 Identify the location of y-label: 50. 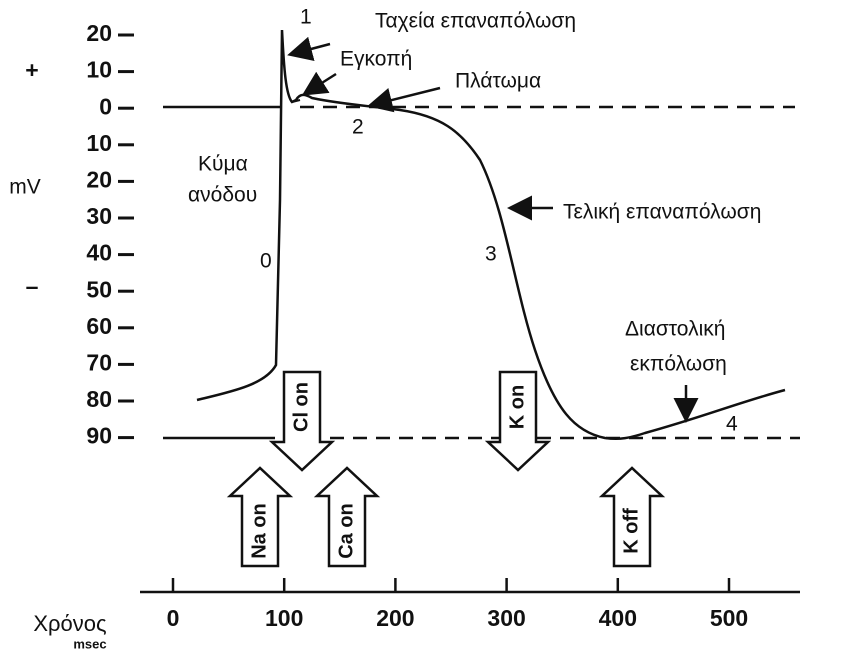
(99, 289).